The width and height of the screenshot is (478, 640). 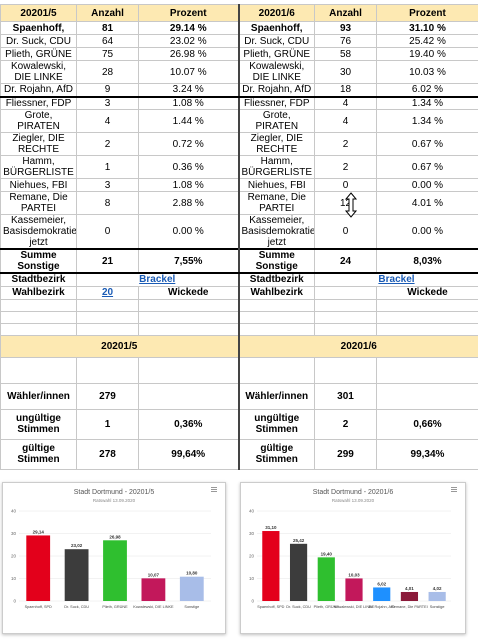 I want to click on right-vote-count: 58, so click(x=345, y=54).